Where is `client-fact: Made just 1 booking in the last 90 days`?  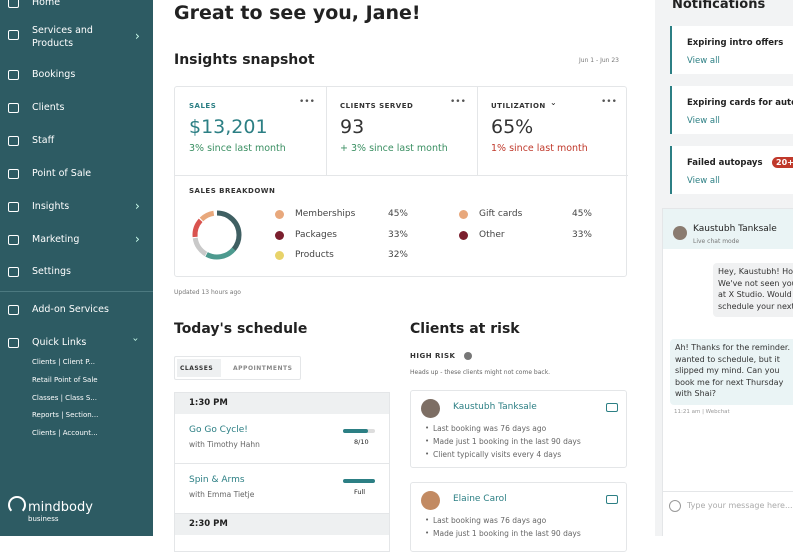 client-fact: Made just 1 booking in the last 90 days is located at coordinates (507, 441).